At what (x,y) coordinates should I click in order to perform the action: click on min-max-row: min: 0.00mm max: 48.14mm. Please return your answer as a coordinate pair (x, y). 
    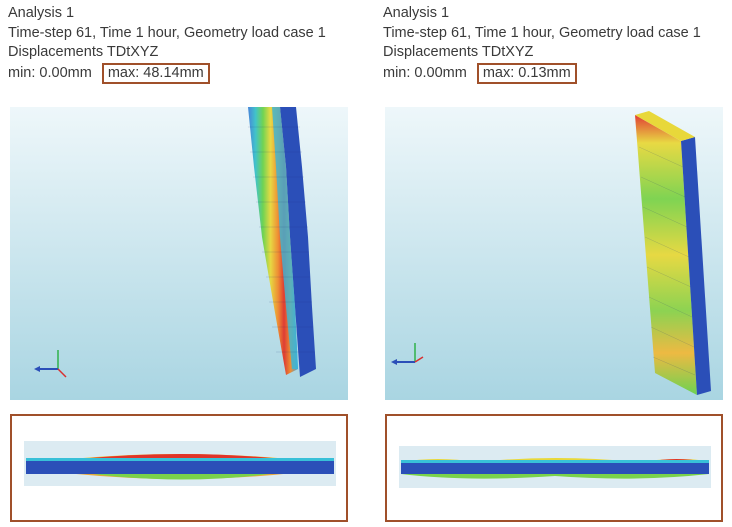
    Looking at the image, I should click on (167, 73).